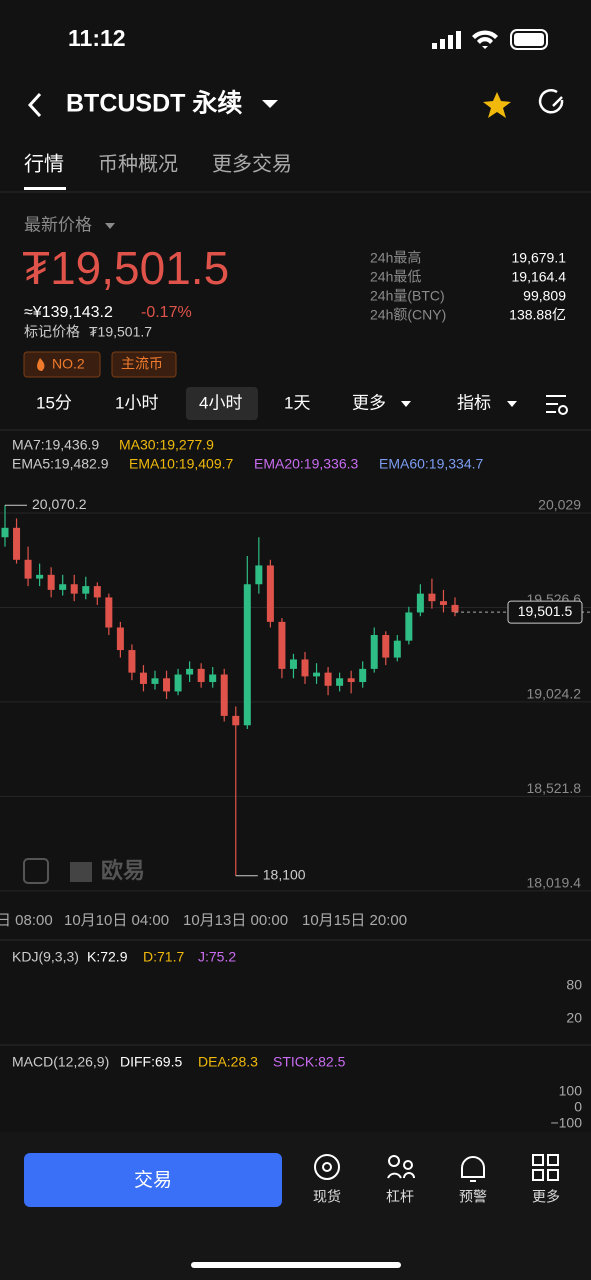 This screenshot has width=591, height=1280. Describe the element at coordinates (566, 1123) in the screenshot. I see `macd-tick: −100` at that location.